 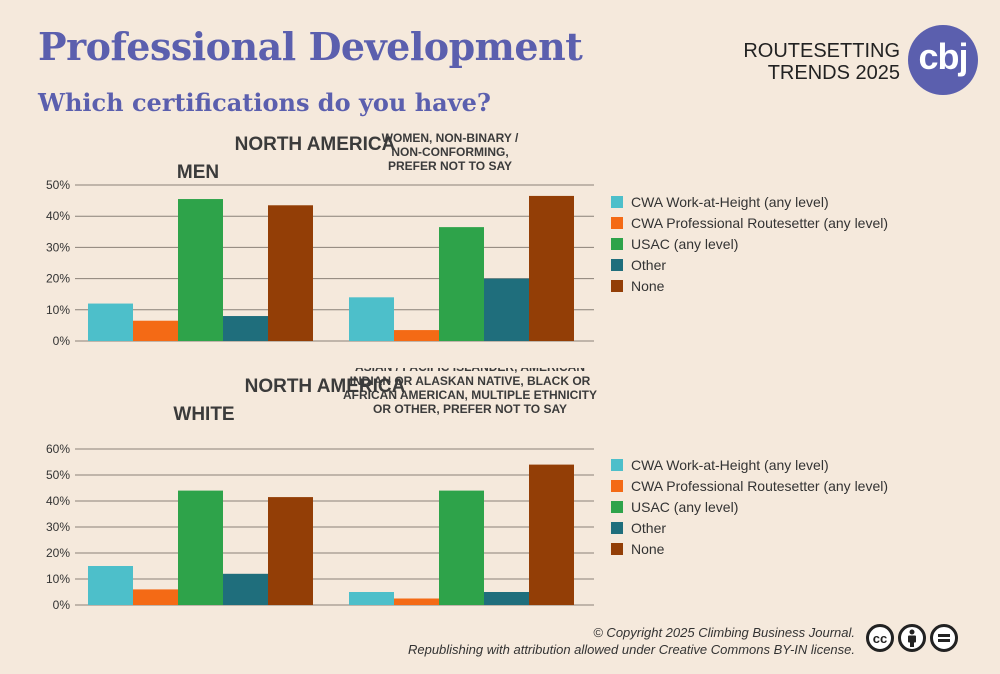 I want to click on page-subtitle: Which certifications do you have?, so click(x=264, y=102).